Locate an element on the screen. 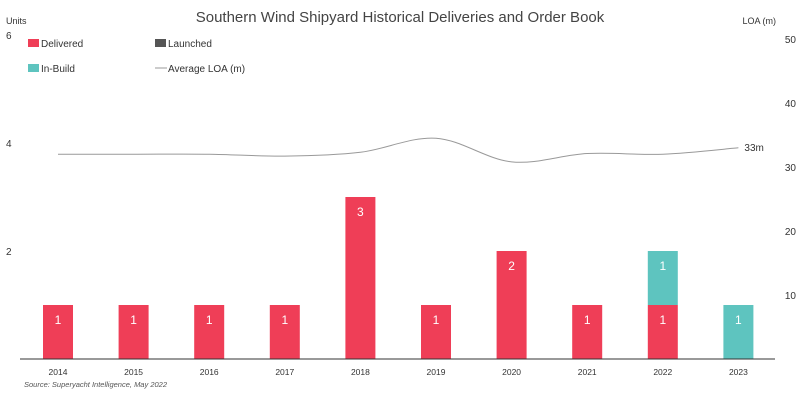 This screenshot has height=402, width=800. x-axis-ticks: 2014 2015 2016 2017 2018 2019 2020 2021 2022 2023 is located at coordinates (399, 372).